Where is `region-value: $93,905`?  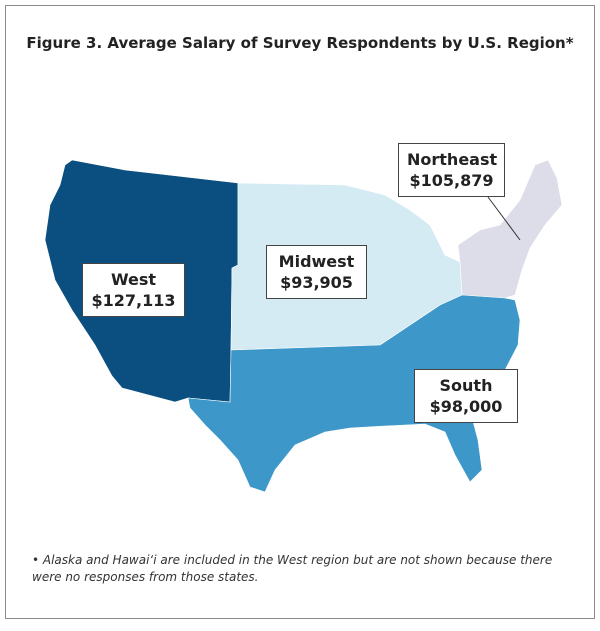 region-value: $93,905 is located at coordinates (316, 282).